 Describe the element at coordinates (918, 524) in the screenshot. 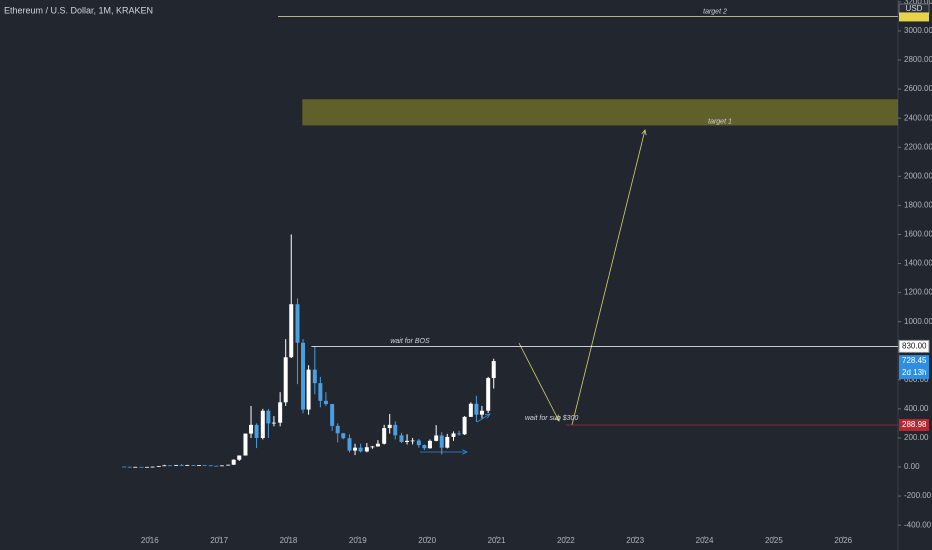

I see `y-tick-label: -400.00` at that location.